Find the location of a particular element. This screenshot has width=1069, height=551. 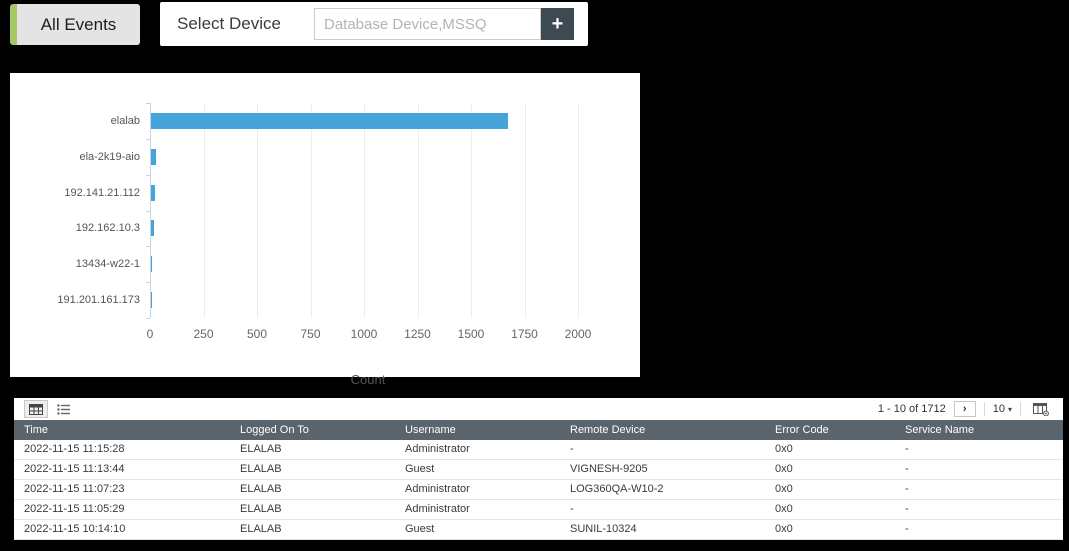

column-header: Error Code is located at coordinates (802, 430).